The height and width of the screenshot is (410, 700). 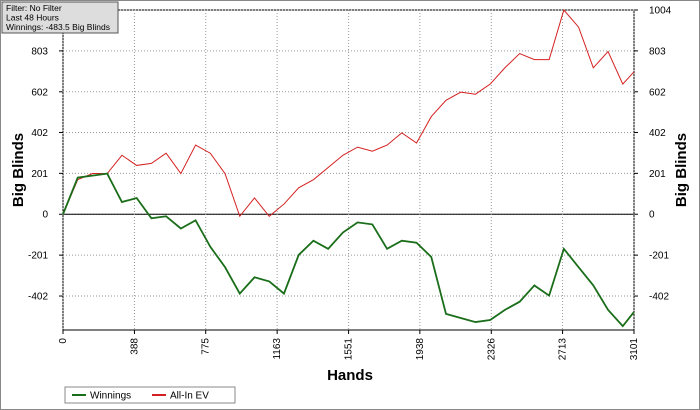 What do you see at coordinates (634, 349) in the screenshot?
I see `x-tick-label: 3101` at bounding box center [634, 349].